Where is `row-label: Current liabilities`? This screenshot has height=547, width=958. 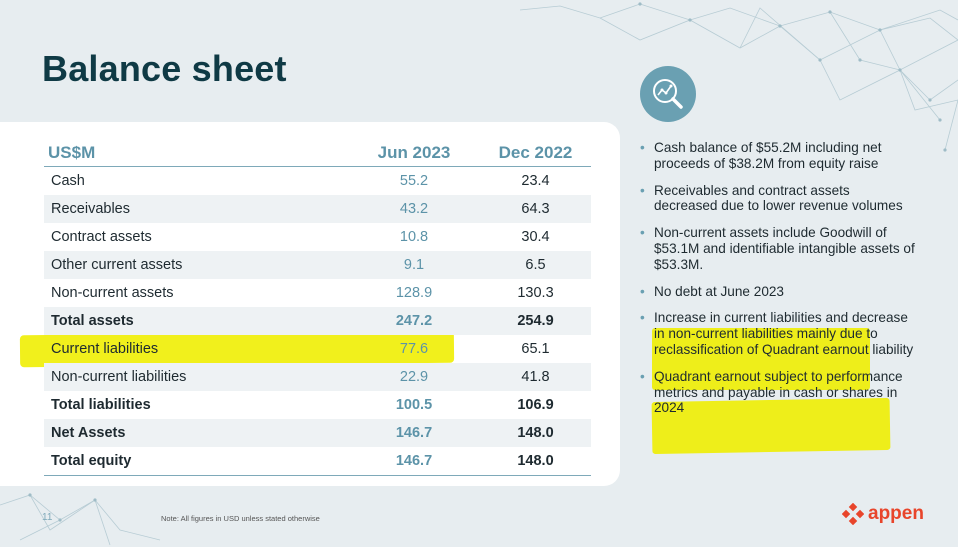 row-label: Current liabilities is located at coordinates (105, 349).